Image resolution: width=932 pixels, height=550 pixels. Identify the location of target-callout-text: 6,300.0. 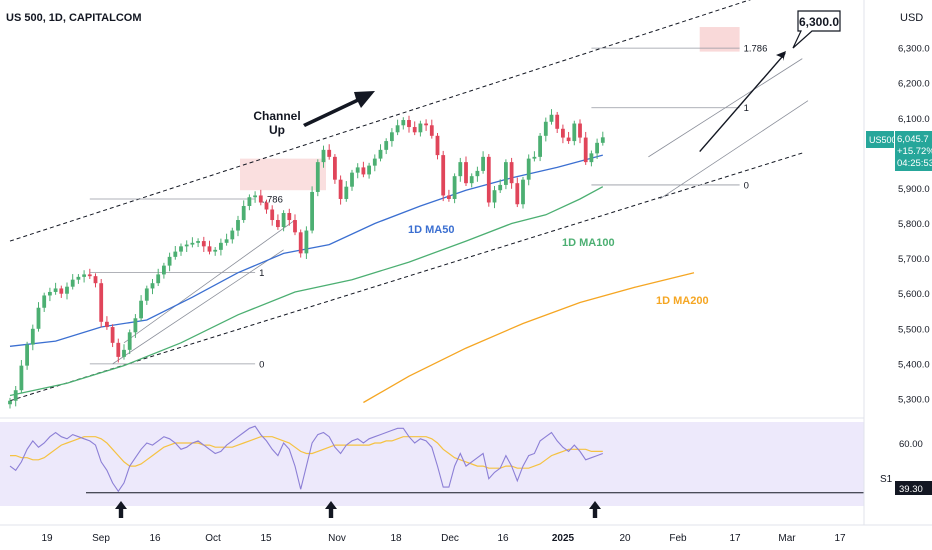
(819, 22).